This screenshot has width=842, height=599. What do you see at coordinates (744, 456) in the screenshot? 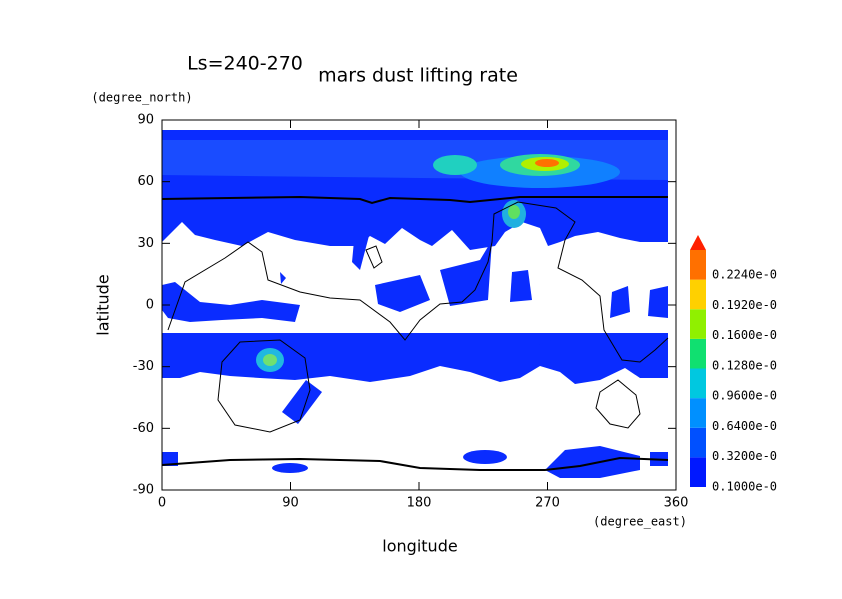
I see `colorbar-label: 0.3200e-0` at bounding box center [744, 456].